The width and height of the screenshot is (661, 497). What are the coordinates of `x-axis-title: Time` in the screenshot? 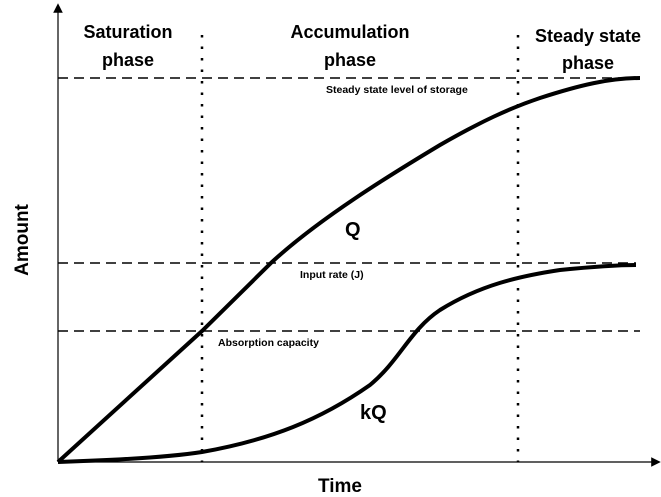 It's located at (340, 486).